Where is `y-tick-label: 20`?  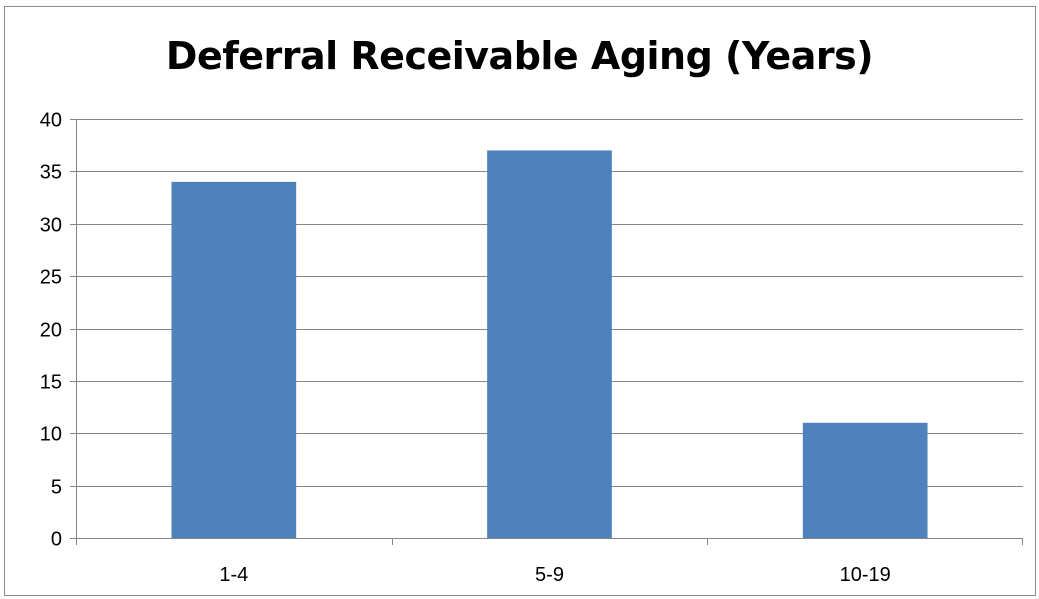 y-tick-label: 20 is located at coordinates (51, 331).